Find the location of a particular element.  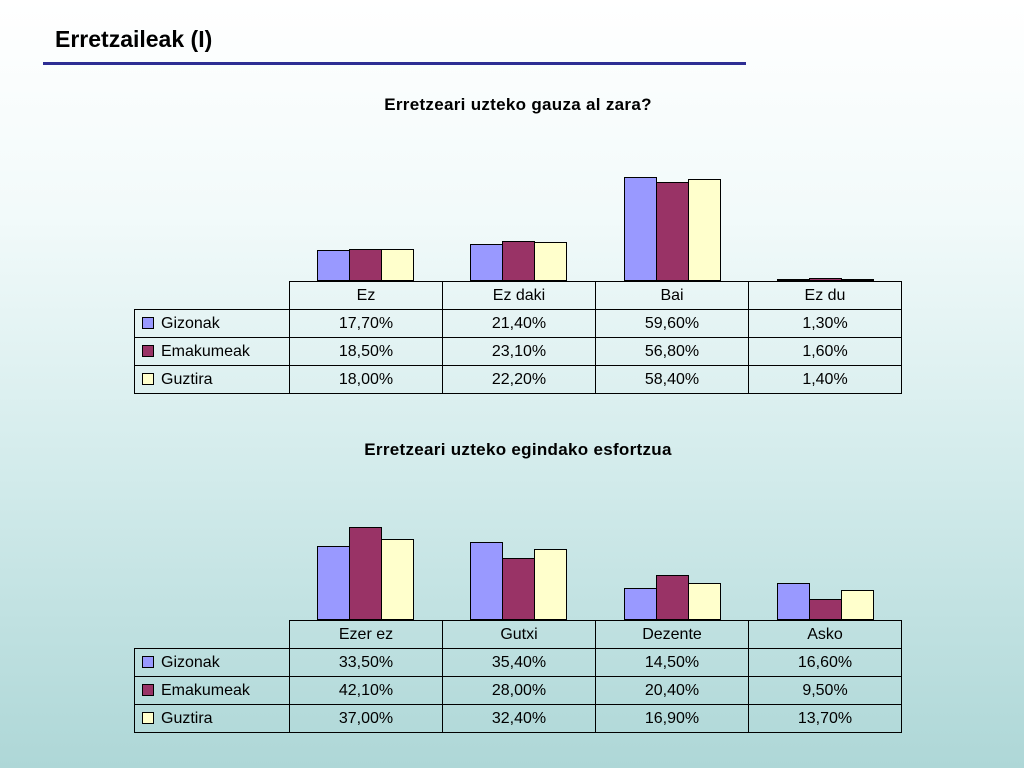

table-value-cell: 16,90% is located at coordinates (672, 718).